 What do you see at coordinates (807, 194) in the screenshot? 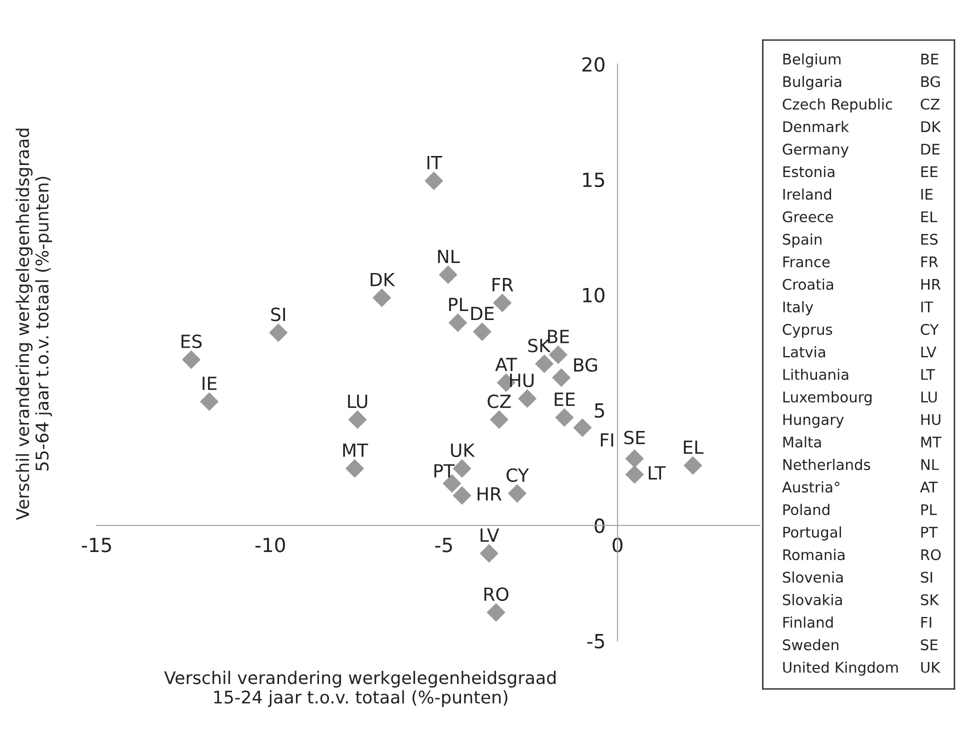
I see `text: Ireland` at bounding box center [807, 194].